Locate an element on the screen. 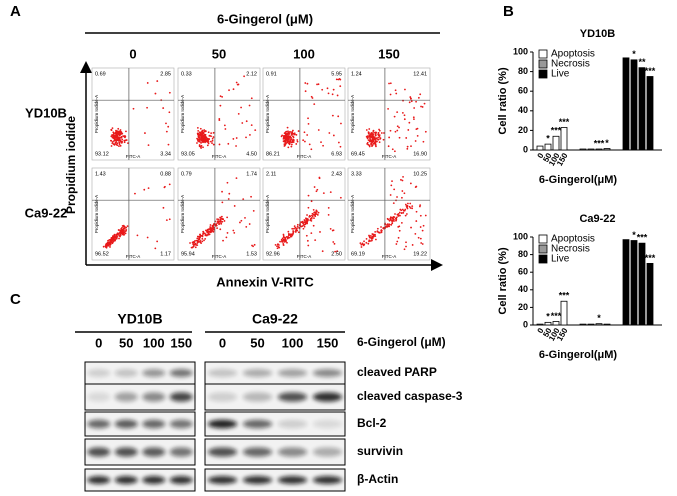  plot-y-label: Propidium Iodide-A is located at coordinates (267, 114).